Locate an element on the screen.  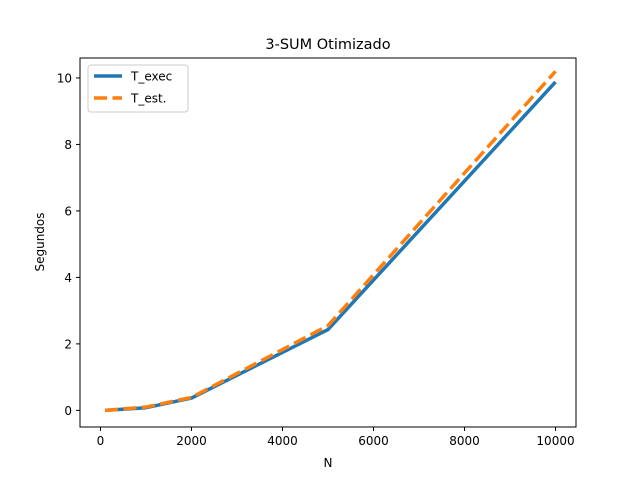
y-tick-label: 10 is located at coordinates (64, 78).